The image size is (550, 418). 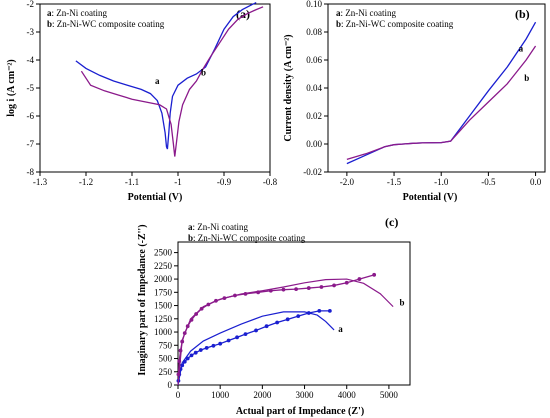 I want to click on x-tick-label: -0.8, so click(x=270, y=182).